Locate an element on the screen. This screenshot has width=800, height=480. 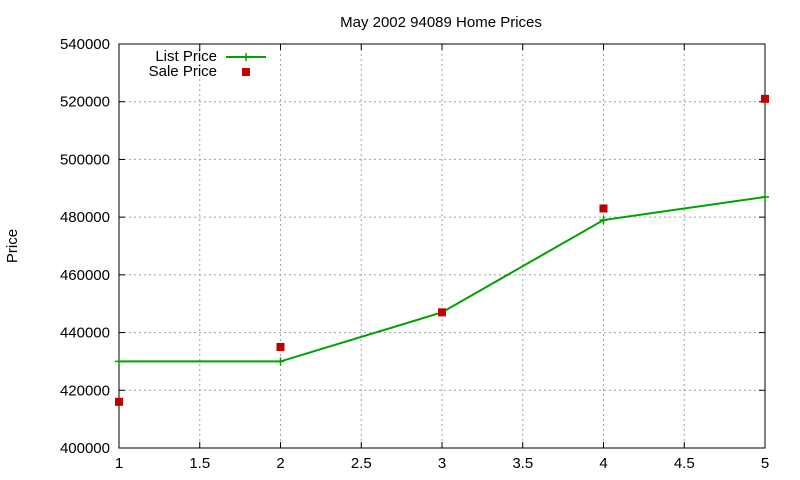
y-tick-label: 400000 is located at coordinates (85, 448).